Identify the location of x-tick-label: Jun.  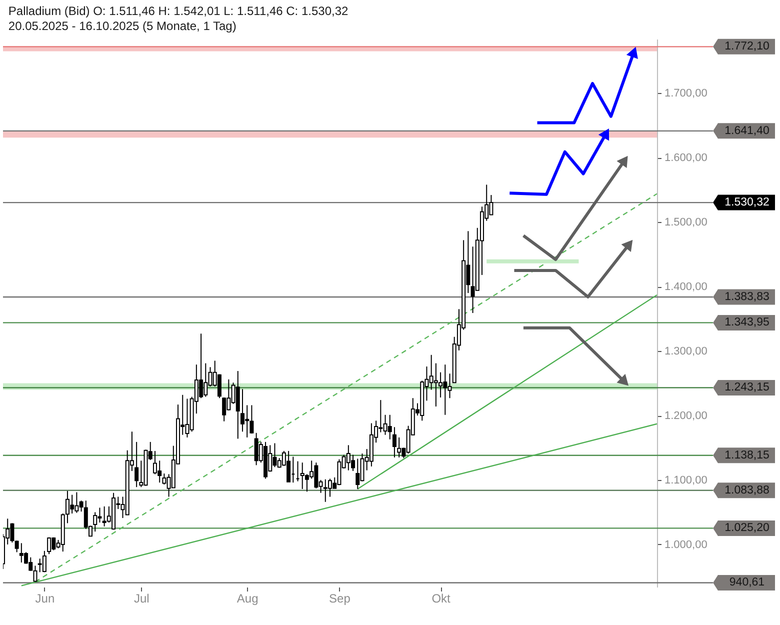
(45, 599).